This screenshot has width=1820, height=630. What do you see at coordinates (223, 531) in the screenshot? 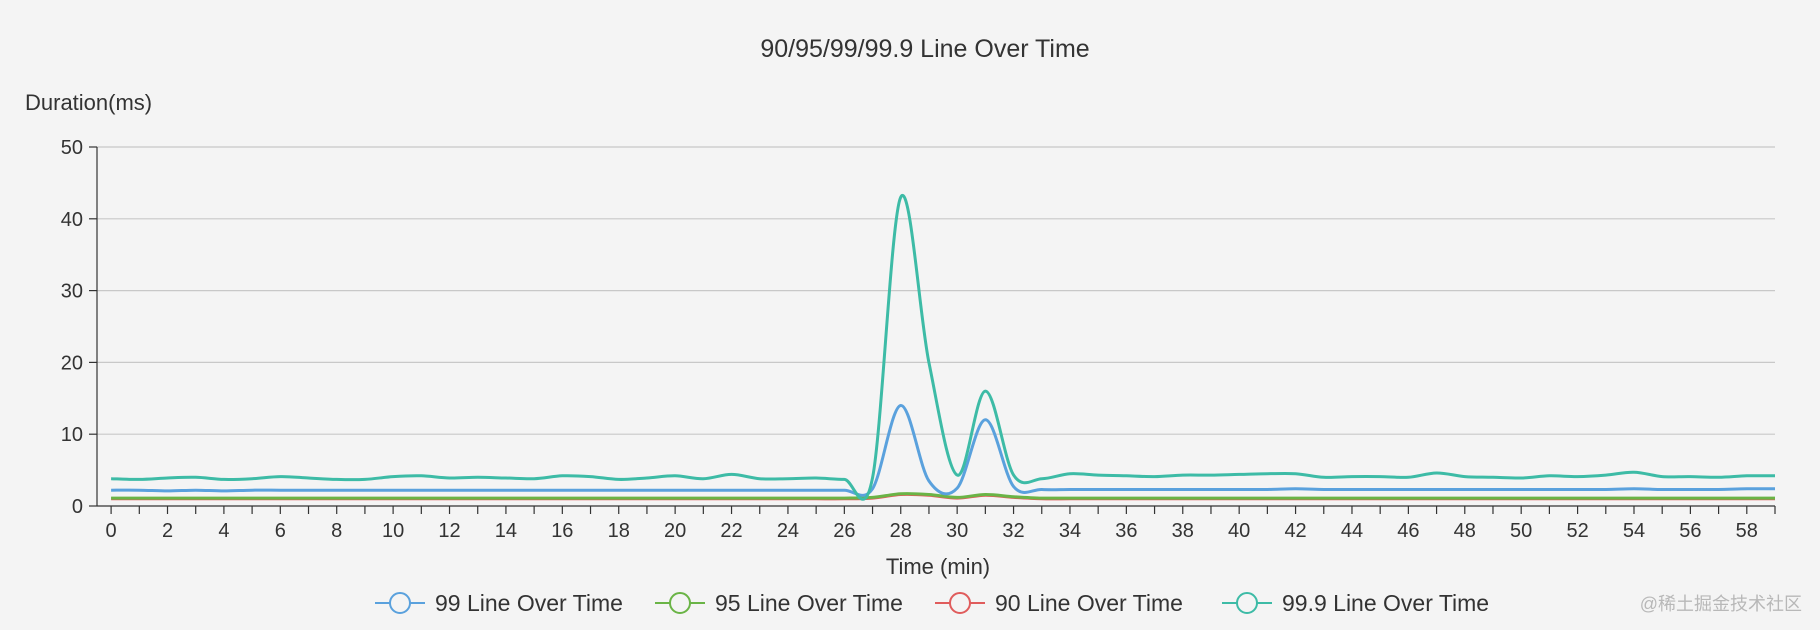
I see `x-tick-label: 4` at bounding box center [223, 531].